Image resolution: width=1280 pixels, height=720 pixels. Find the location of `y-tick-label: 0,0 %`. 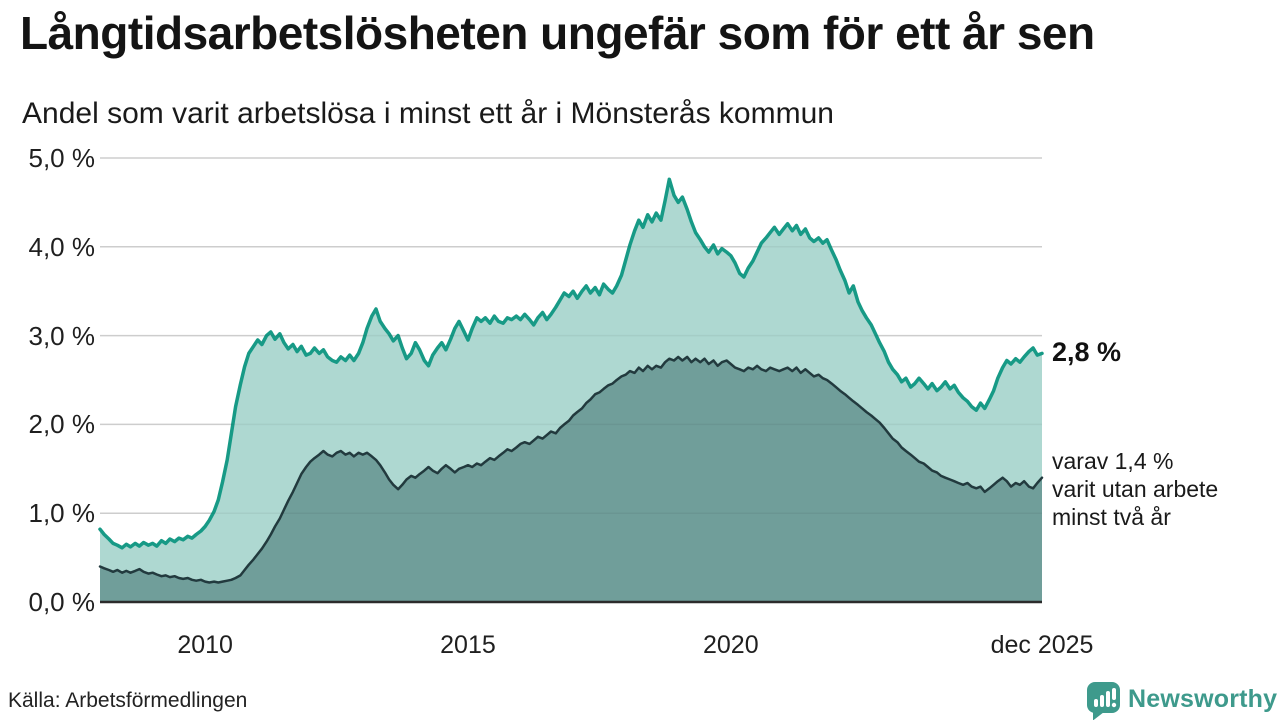

y-tick-label: 0,0 % is located at coordinates (62, 602).